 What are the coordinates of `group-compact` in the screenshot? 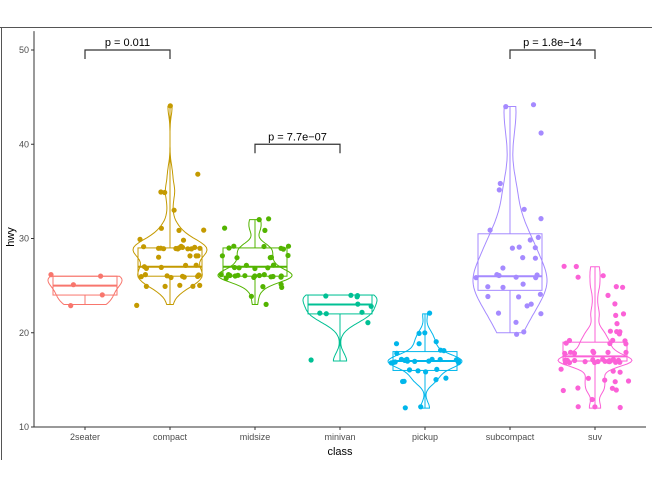 It's located at (170, 205).